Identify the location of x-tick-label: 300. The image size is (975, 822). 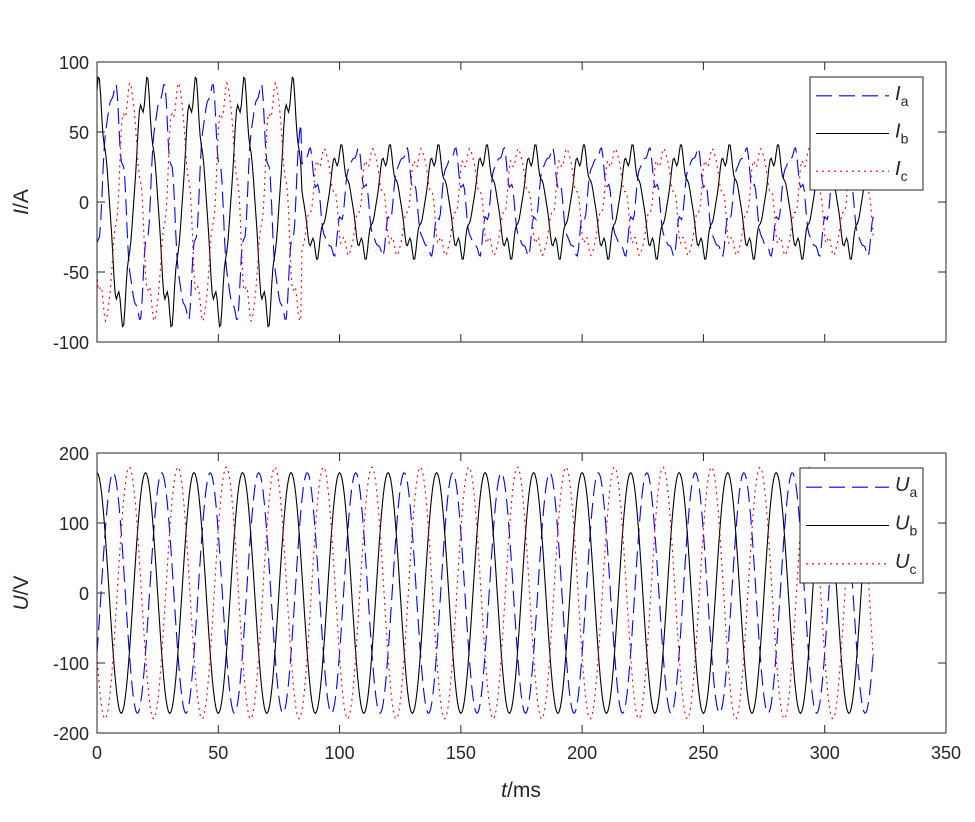
(825, 753).